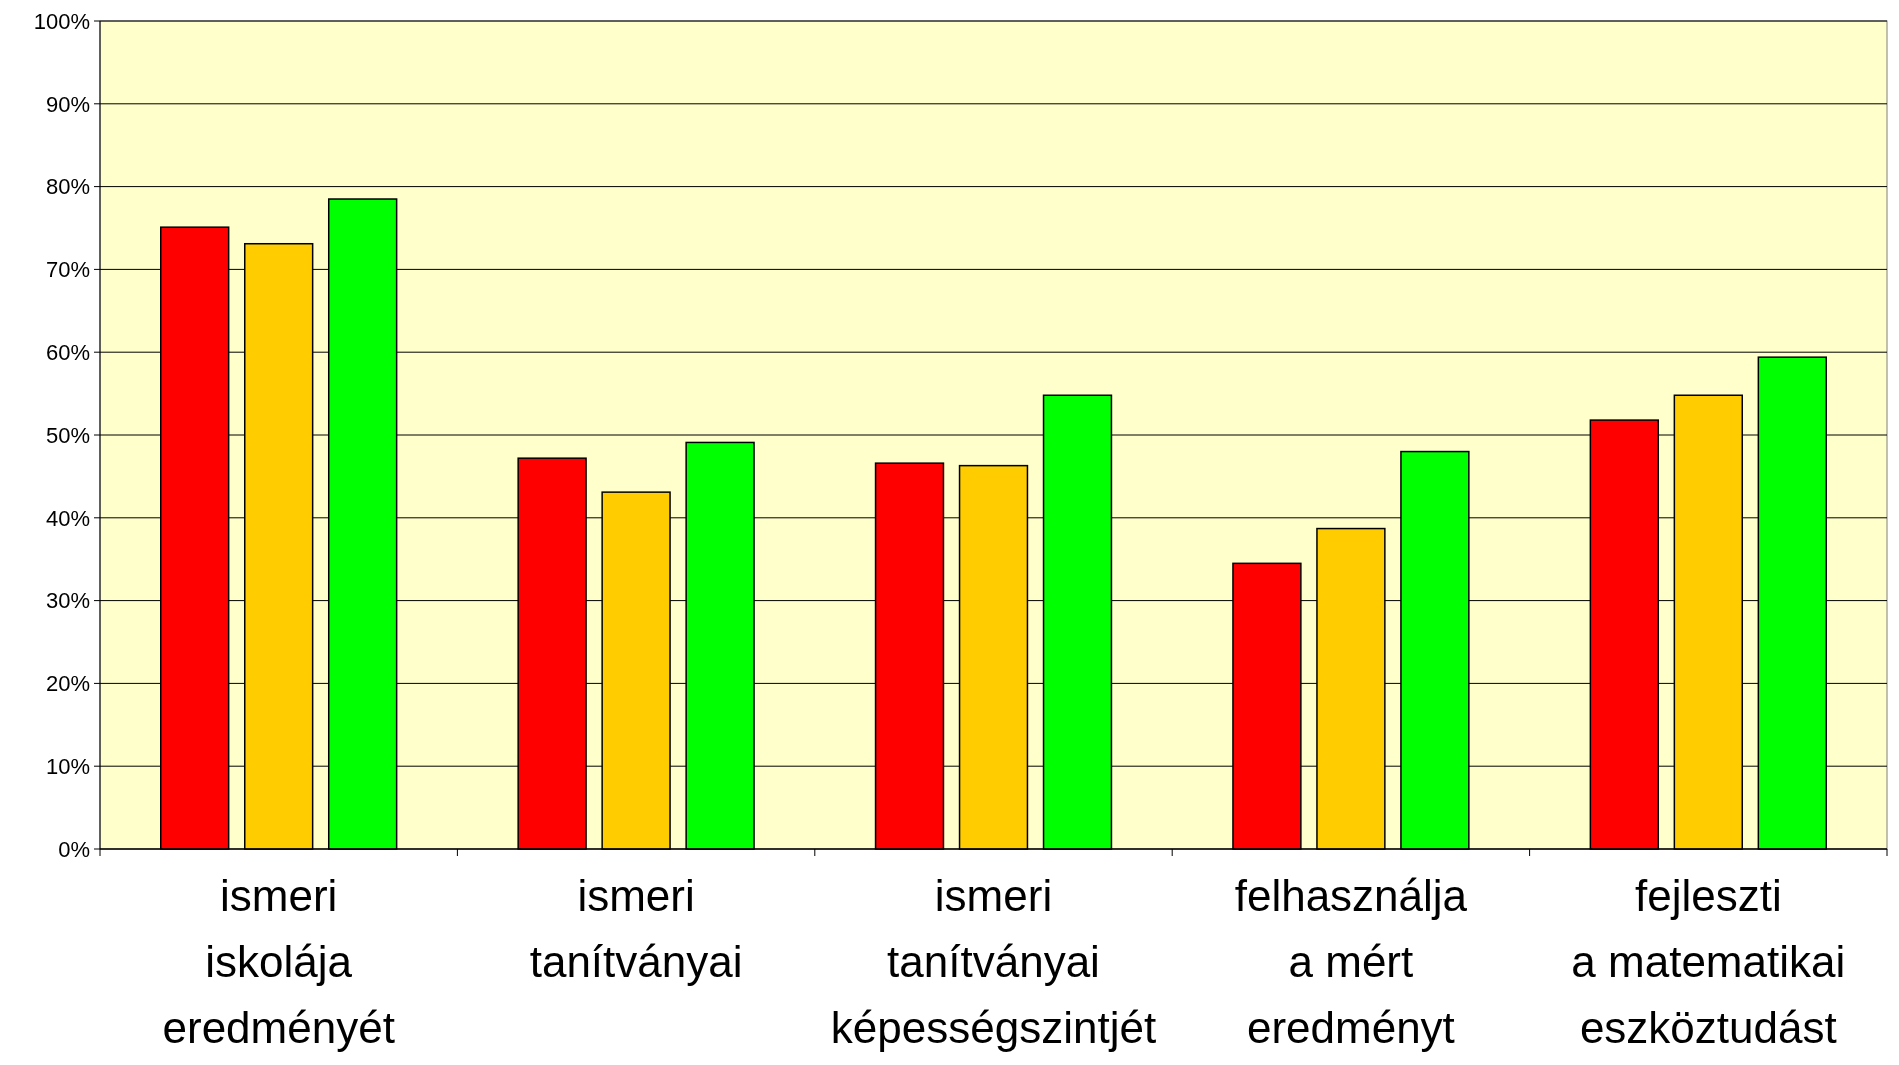 The width and height of the screenshot is (1899, 1065). What do you see at coordinates (67, 518) in the screenshot?
I see `y-tick-label: 40%` at bounding box center [67, 518].